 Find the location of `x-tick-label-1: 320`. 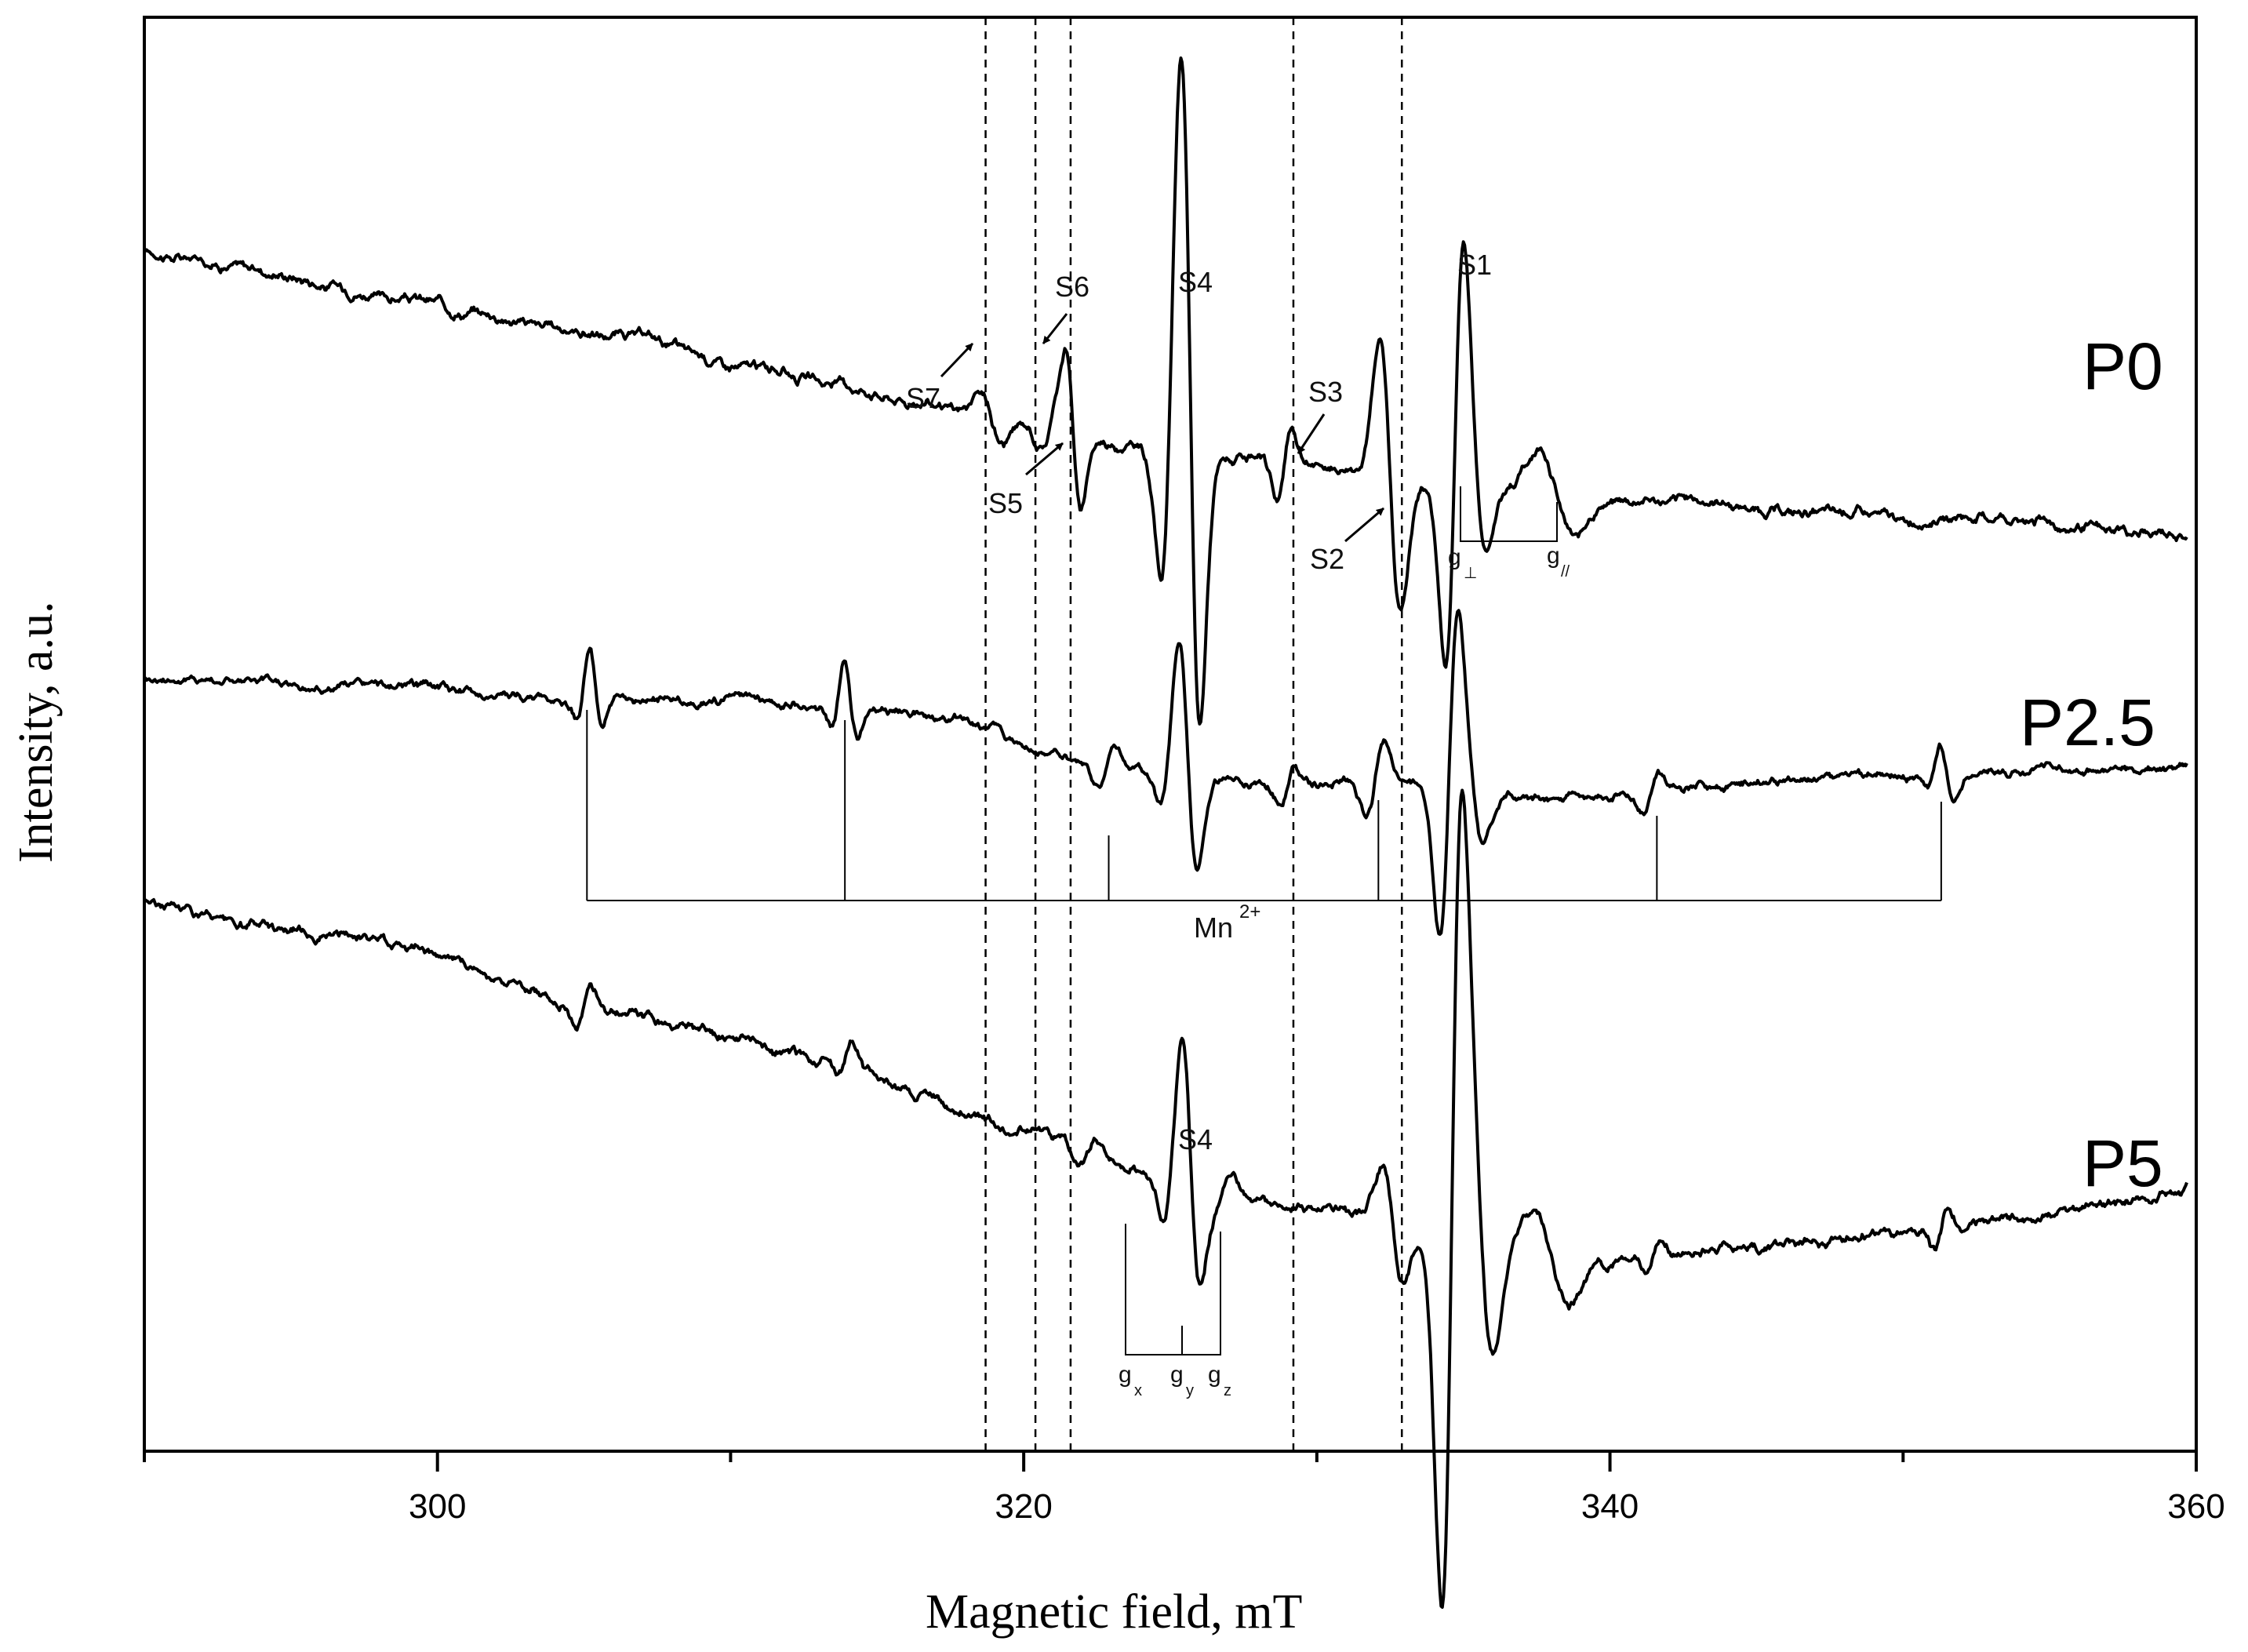

x-tick-label-1: 320 is located at coordinates (1024, 1507).